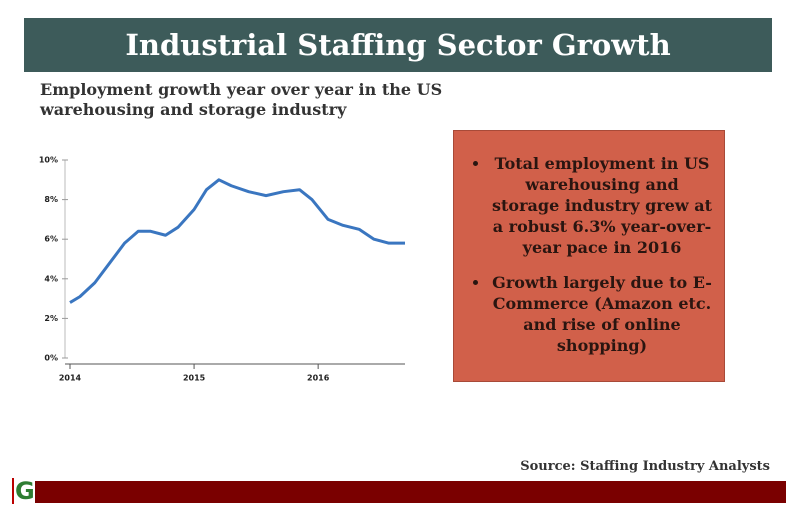  I want to click on y-tick-label: 4%, so click(51, 278).